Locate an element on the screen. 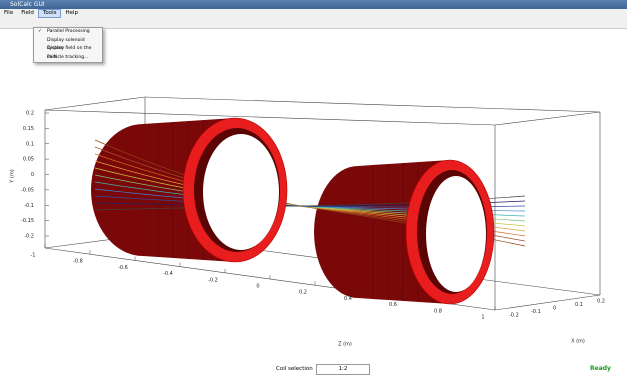 The height and width of the screenshot is (384, 627). x-tick-label: -0.1 is located at coordinates (536, 312).